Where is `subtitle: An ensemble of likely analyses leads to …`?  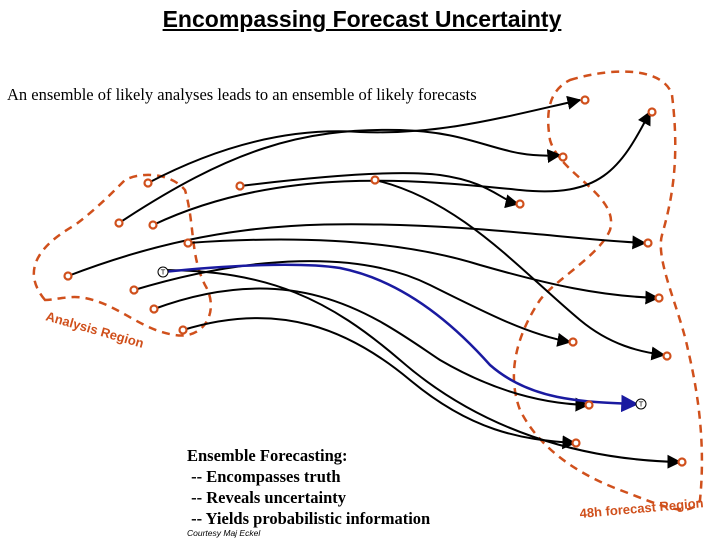
subtitle: An ensemble of likely analyses leads to … is located at coordinates (242, 94).